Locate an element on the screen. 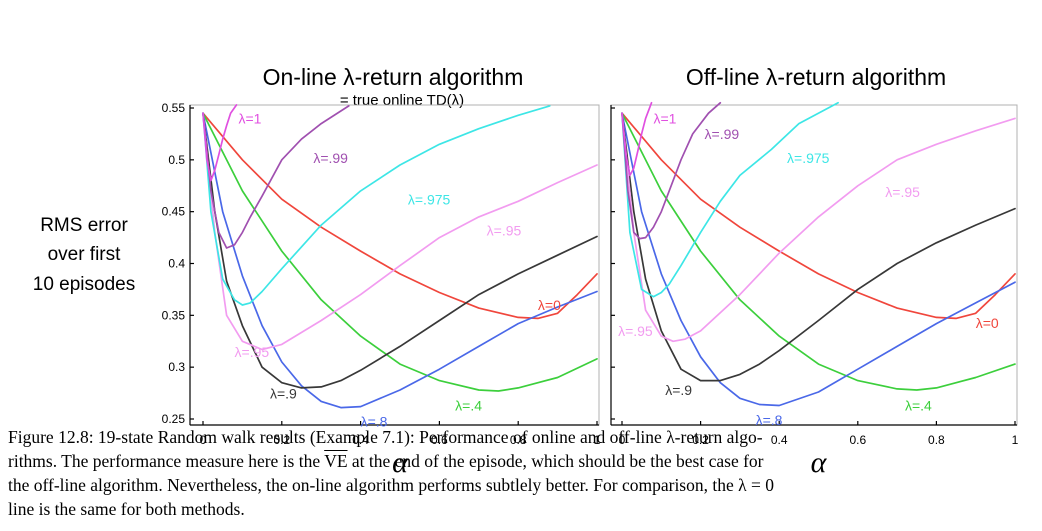 The height and width of the screenshot is (531, 1042). y-tick-label: 0.35 is located at coordinates (174, 315).